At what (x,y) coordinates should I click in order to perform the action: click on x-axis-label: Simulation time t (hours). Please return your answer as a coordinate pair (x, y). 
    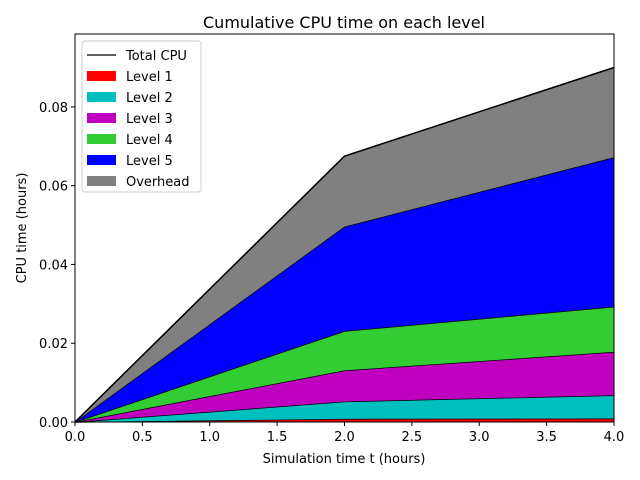
    Looking at the image, I should click on (344, 459).